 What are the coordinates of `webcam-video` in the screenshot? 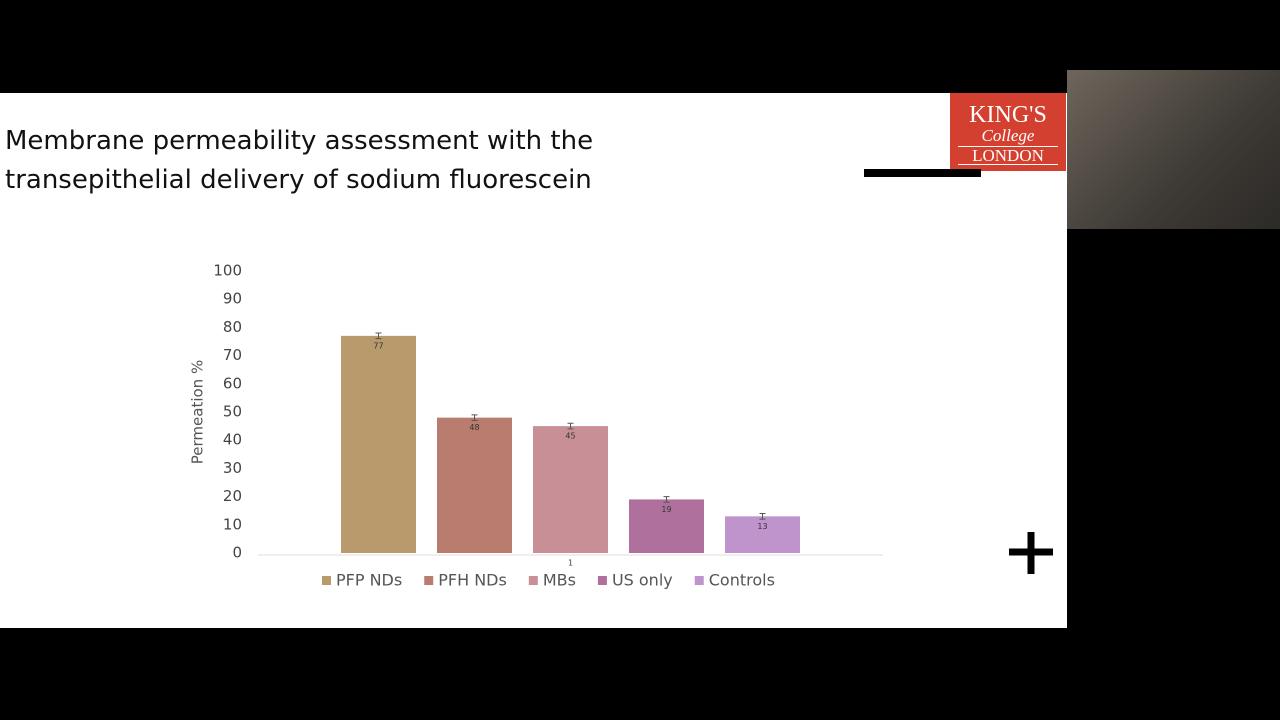 It's located at (1173, 149).